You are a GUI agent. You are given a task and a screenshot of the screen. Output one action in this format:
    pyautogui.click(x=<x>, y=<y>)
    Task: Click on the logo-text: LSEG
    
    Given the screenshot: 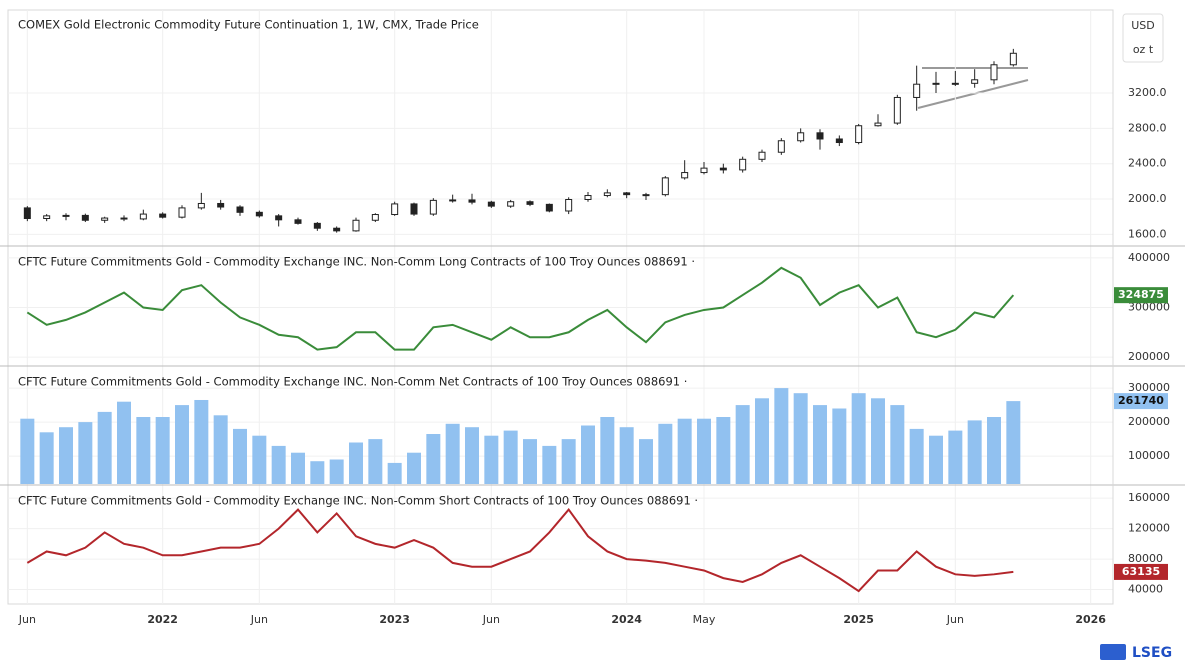 What is the action you would take?
    pyautogui.click(x=1152, y=653)
    